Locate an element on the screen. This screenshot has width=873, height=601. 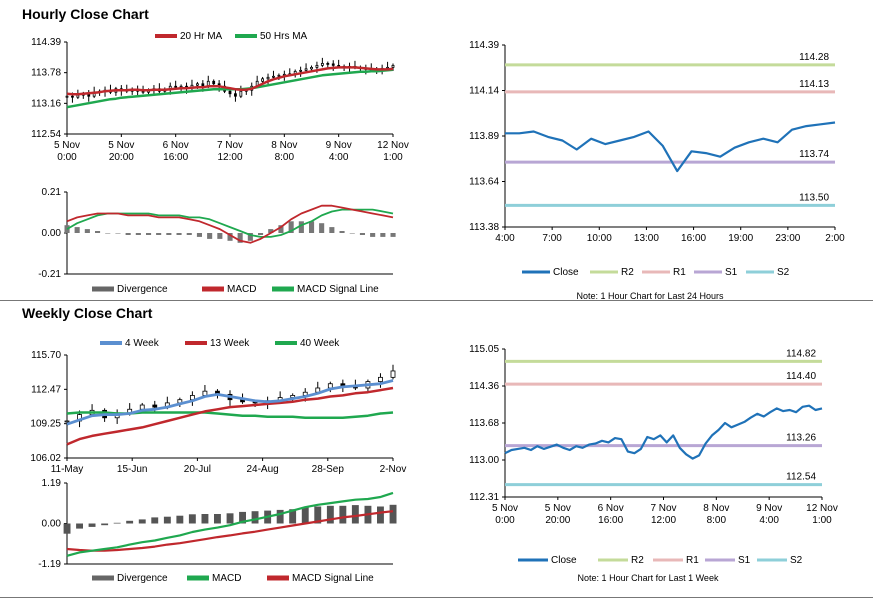
last24h-y-tick-label: 114.39 is located at coordinates (484, 45).